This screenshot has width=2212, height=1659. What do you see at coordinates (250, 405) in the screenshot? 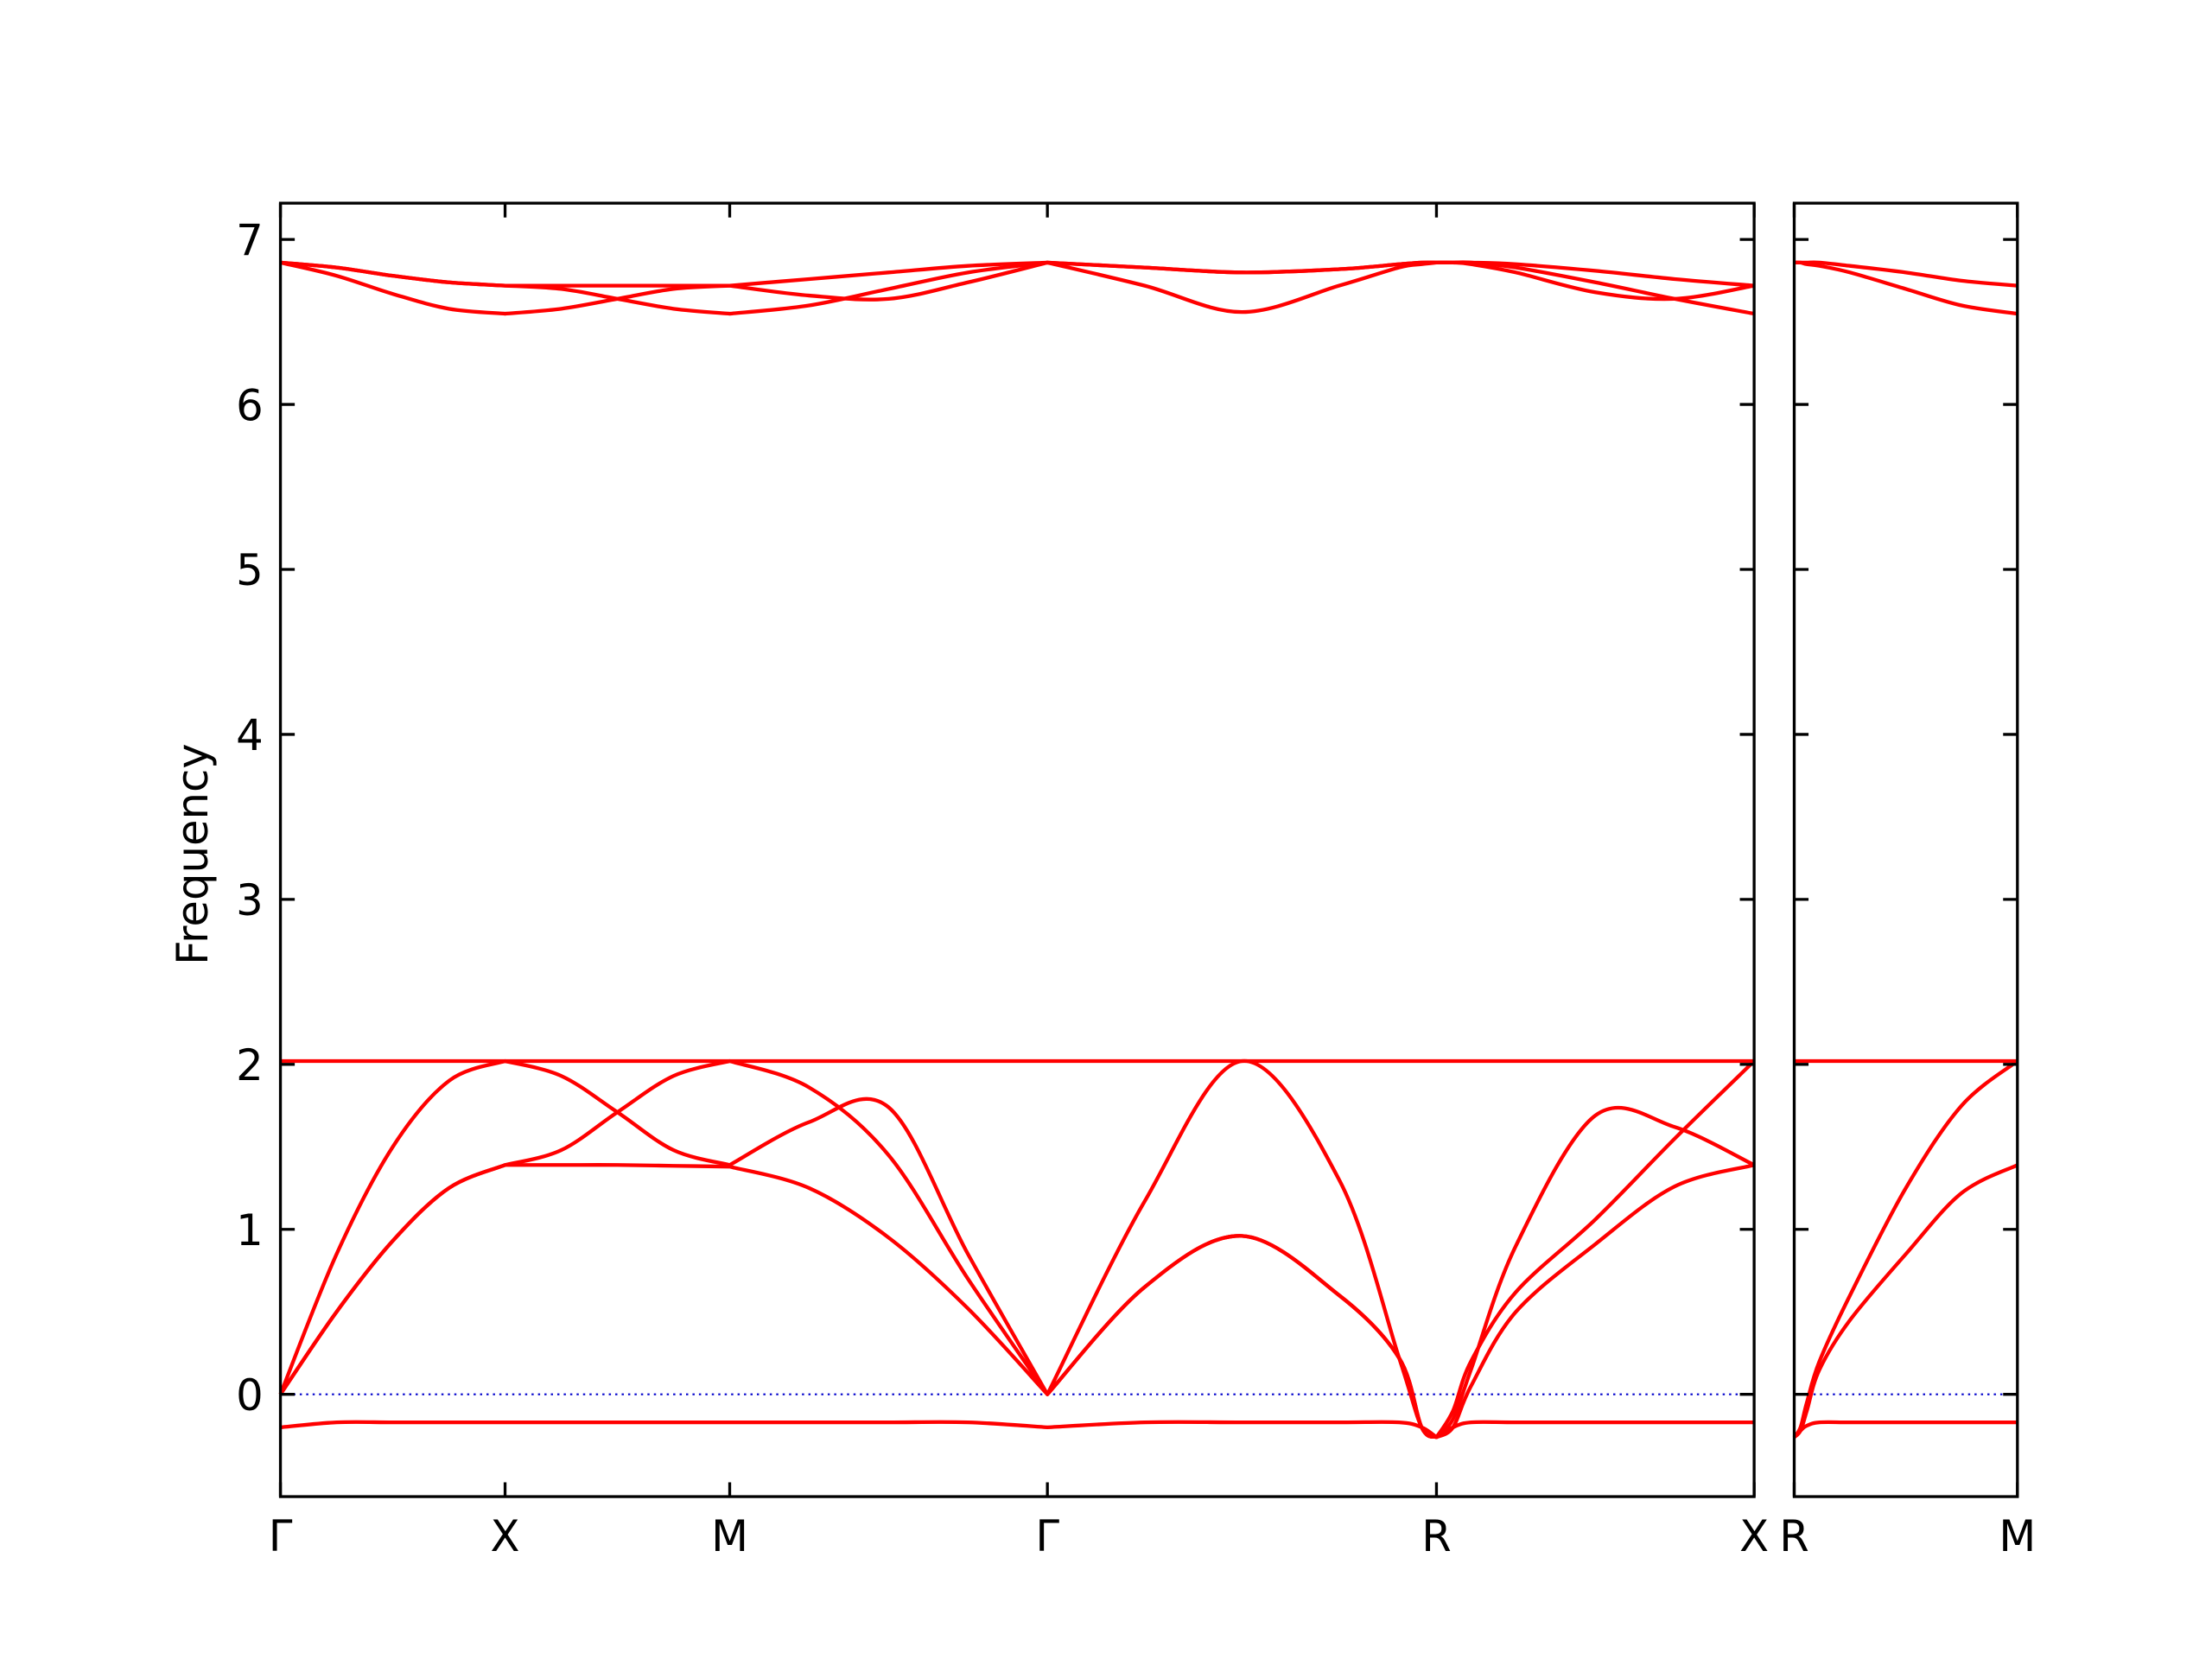
I see `y-tick-label: 6` at bounding box center [250, 405].